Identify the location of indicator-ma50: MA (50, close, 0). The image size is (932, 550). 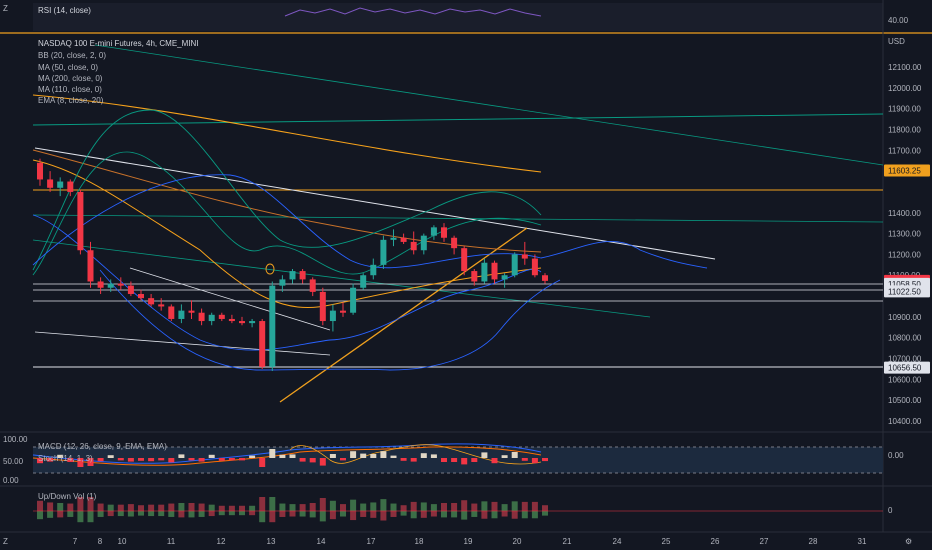
(68, 67).